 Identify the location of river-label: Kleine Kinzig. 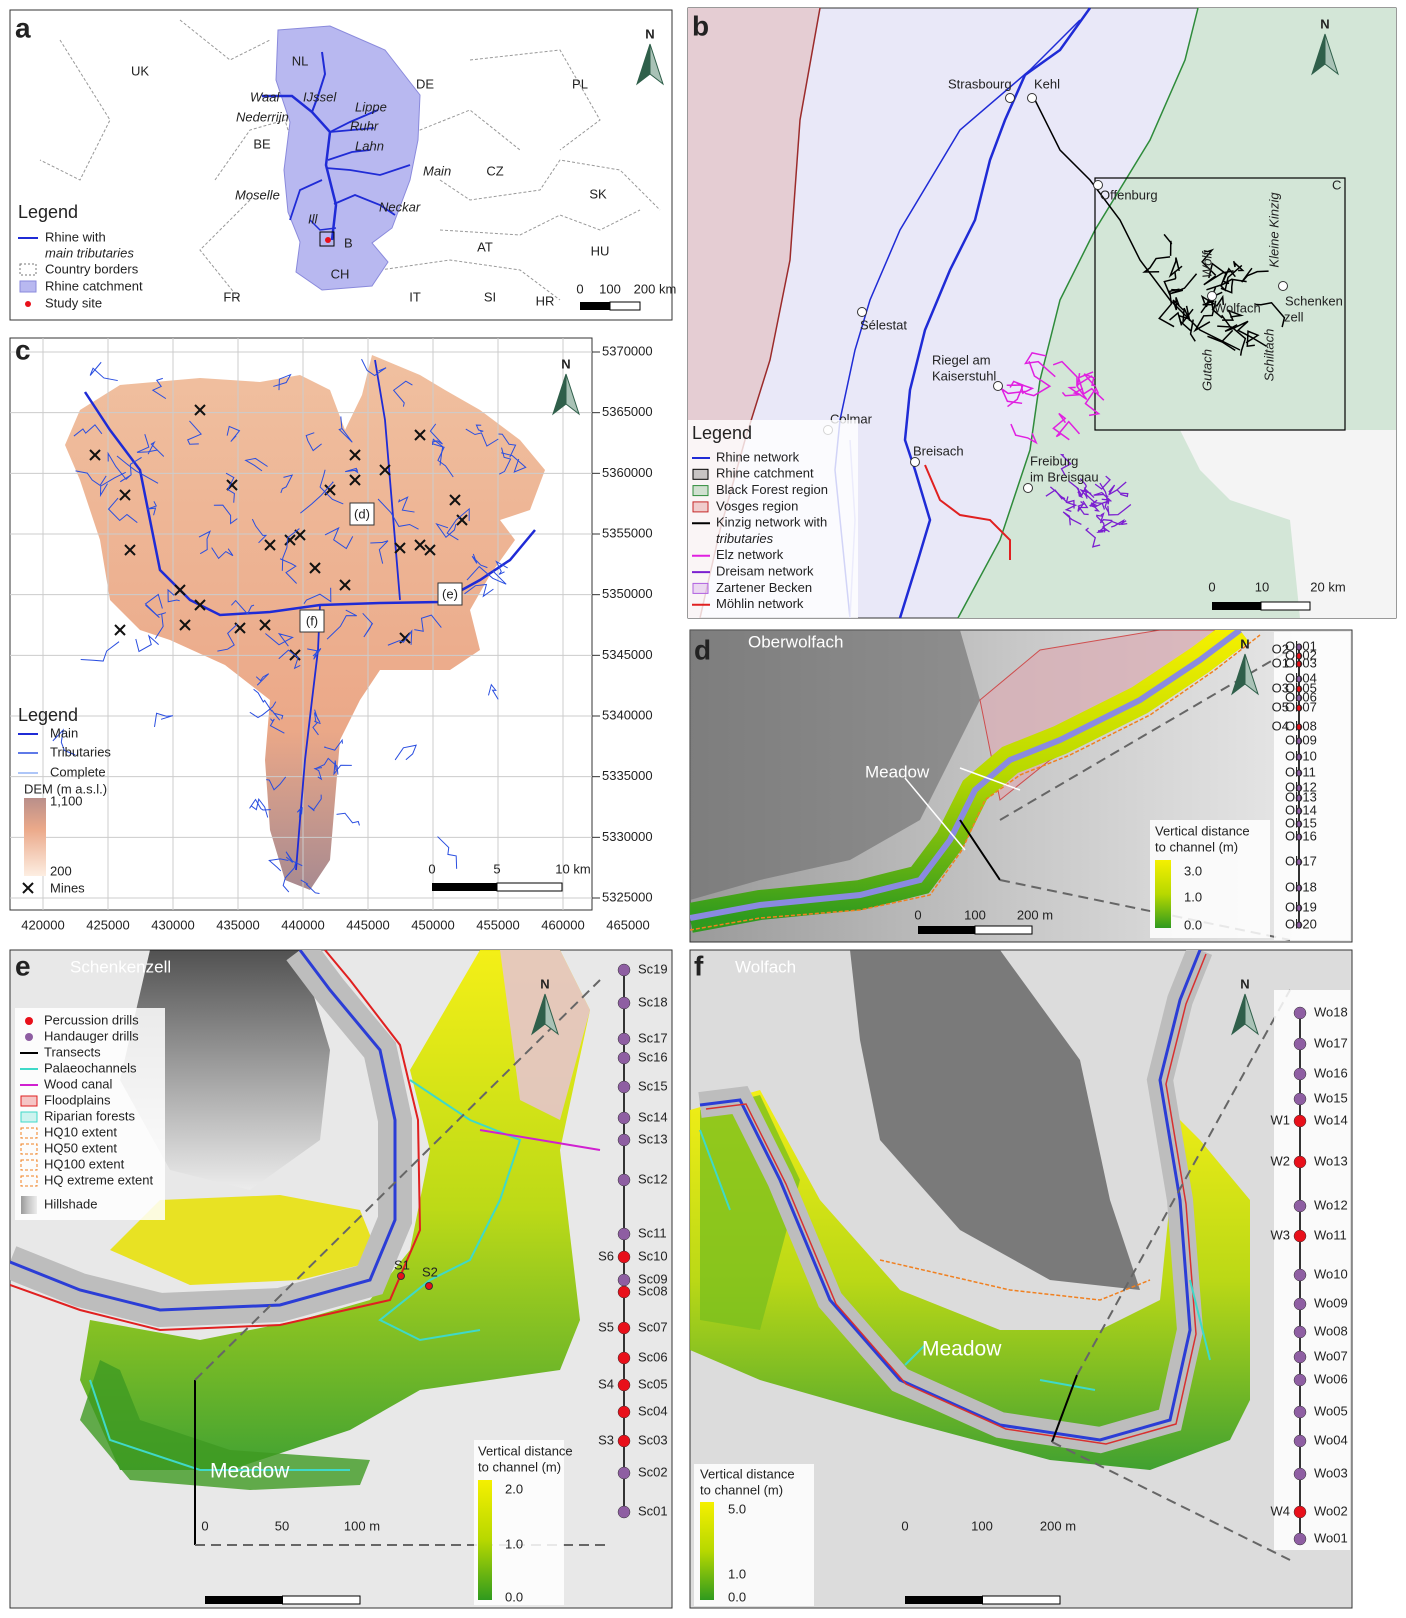
(1273, 230).